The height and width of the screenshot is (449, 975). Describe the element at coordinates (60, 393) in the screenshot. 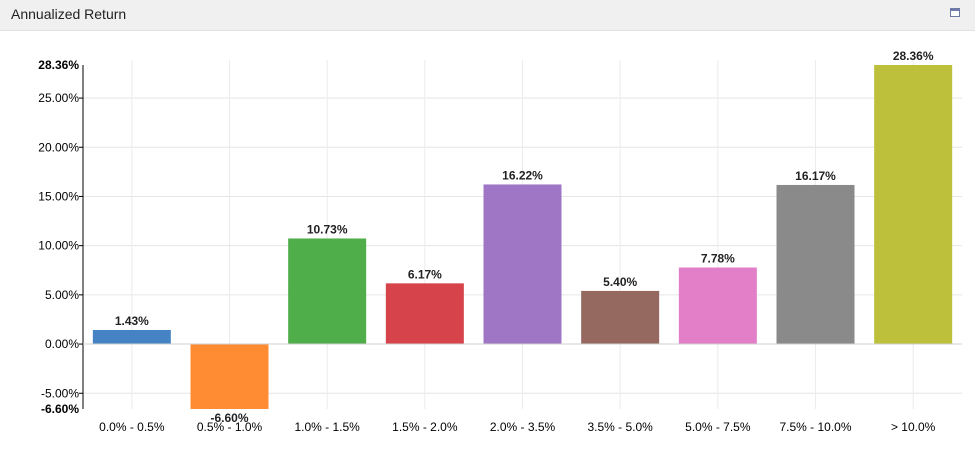

I see `y-tick-label: -5.00%` at that location.